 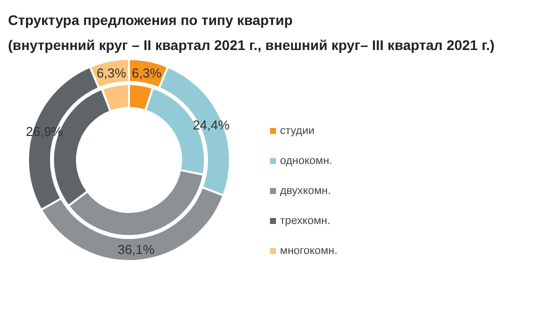 I want to click on chart-title: Структура предложения по типу квартир, so click(x=150, y=20).